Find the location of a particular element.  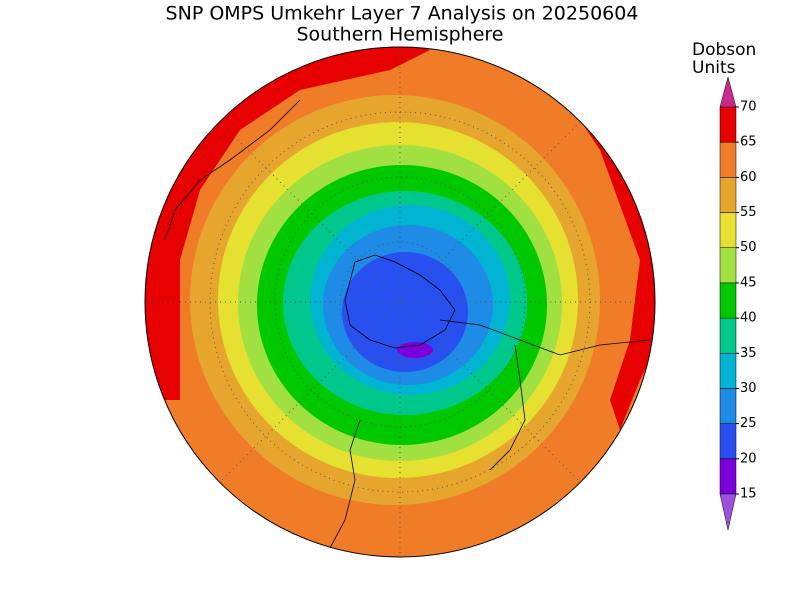

tick-label: 20 is located at coordinates (748, 458).